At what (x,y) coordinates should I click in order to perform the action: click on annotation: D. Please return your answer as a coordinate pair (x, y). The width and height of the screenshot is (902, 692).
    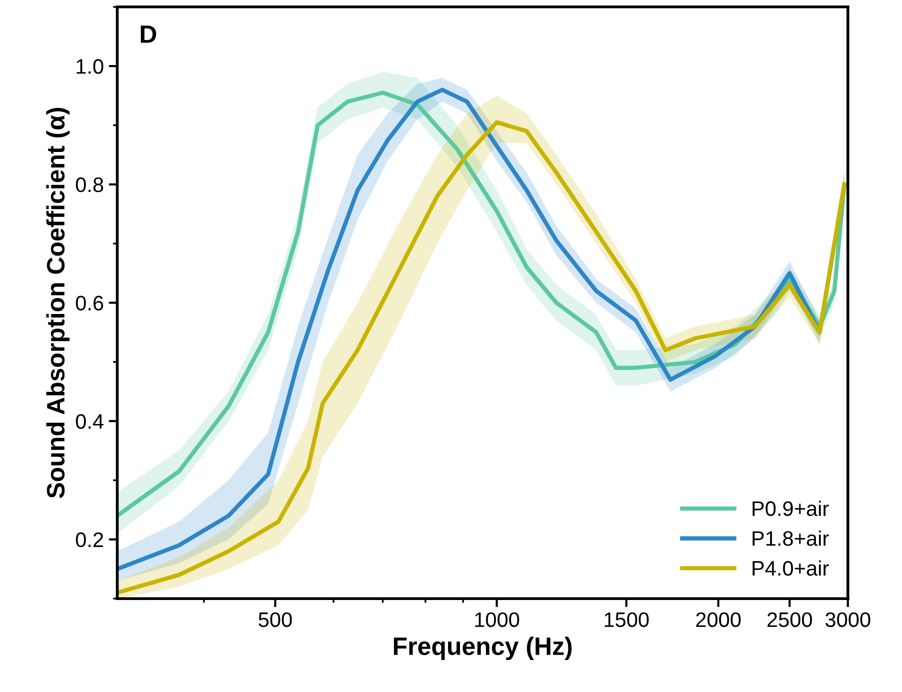
    Looking at the image, I should click on (148, 34).